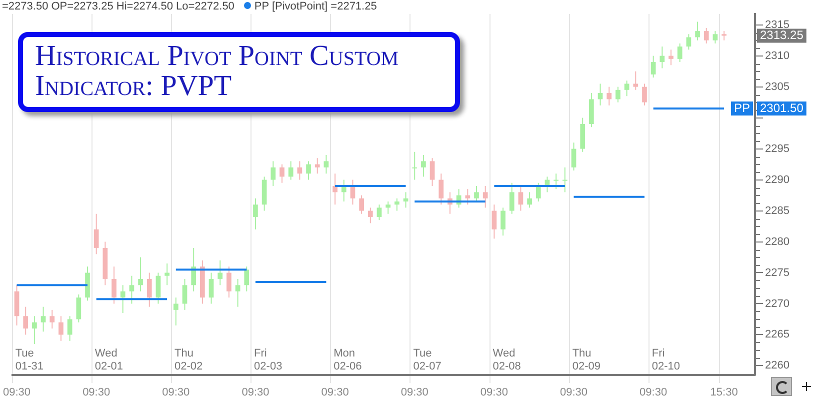  Describe the element at coordinates (586, 360) in the screenshot. I see `annotation: Thu 02-09` at that location.